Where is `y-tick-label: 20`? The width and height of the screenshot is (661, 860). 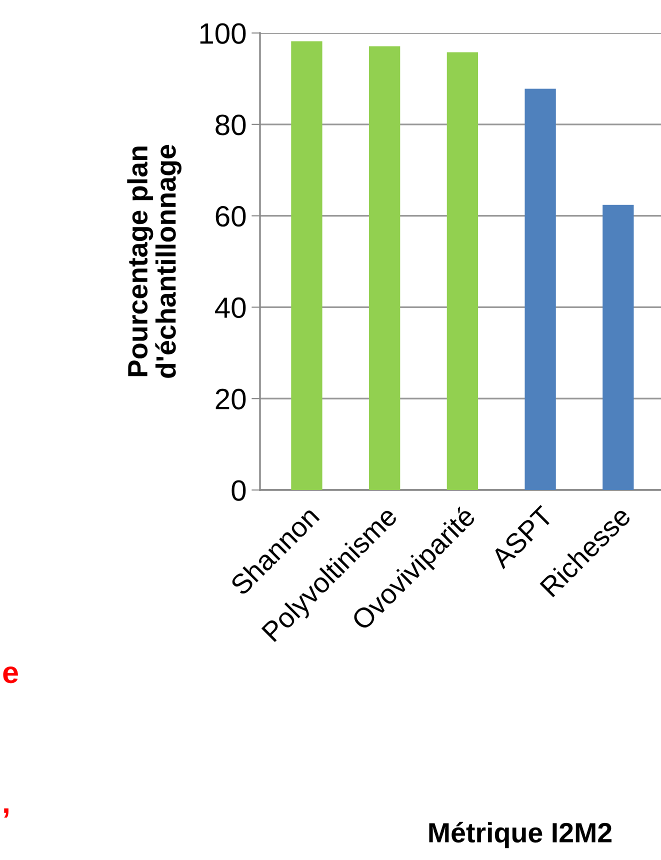
y-tick-label: 20 is located at coordinates (231, 399).